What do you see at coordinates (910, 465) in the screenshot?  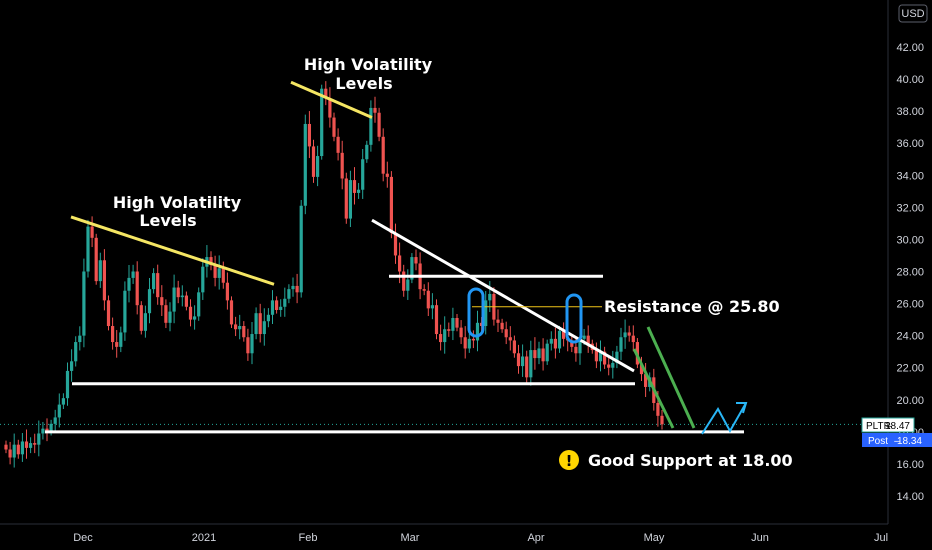 I see `price-tick-label: 16.00` at bounding box center [910, 465].